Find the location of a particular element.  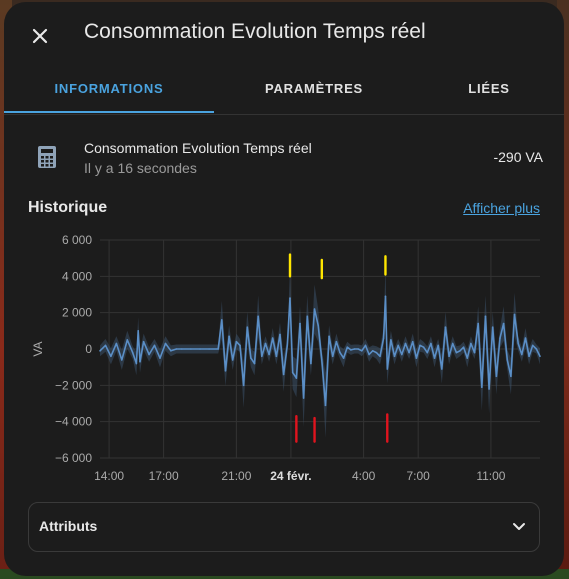

y-tick-label: 4 000 is located at coordinates (77, 276).